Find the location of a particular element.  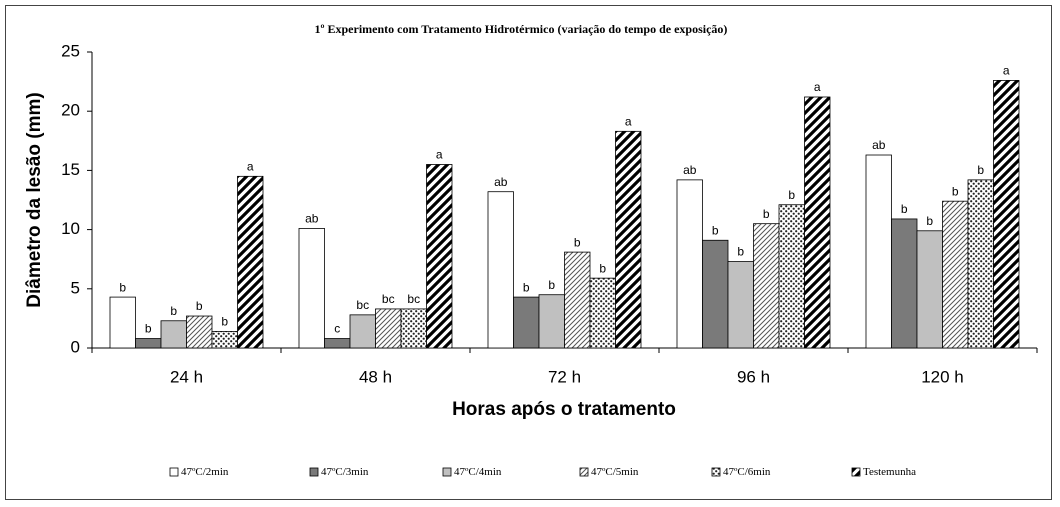

y-axis-title: Diâmetro da lesão (mm) is located at coordinates (34, 199).